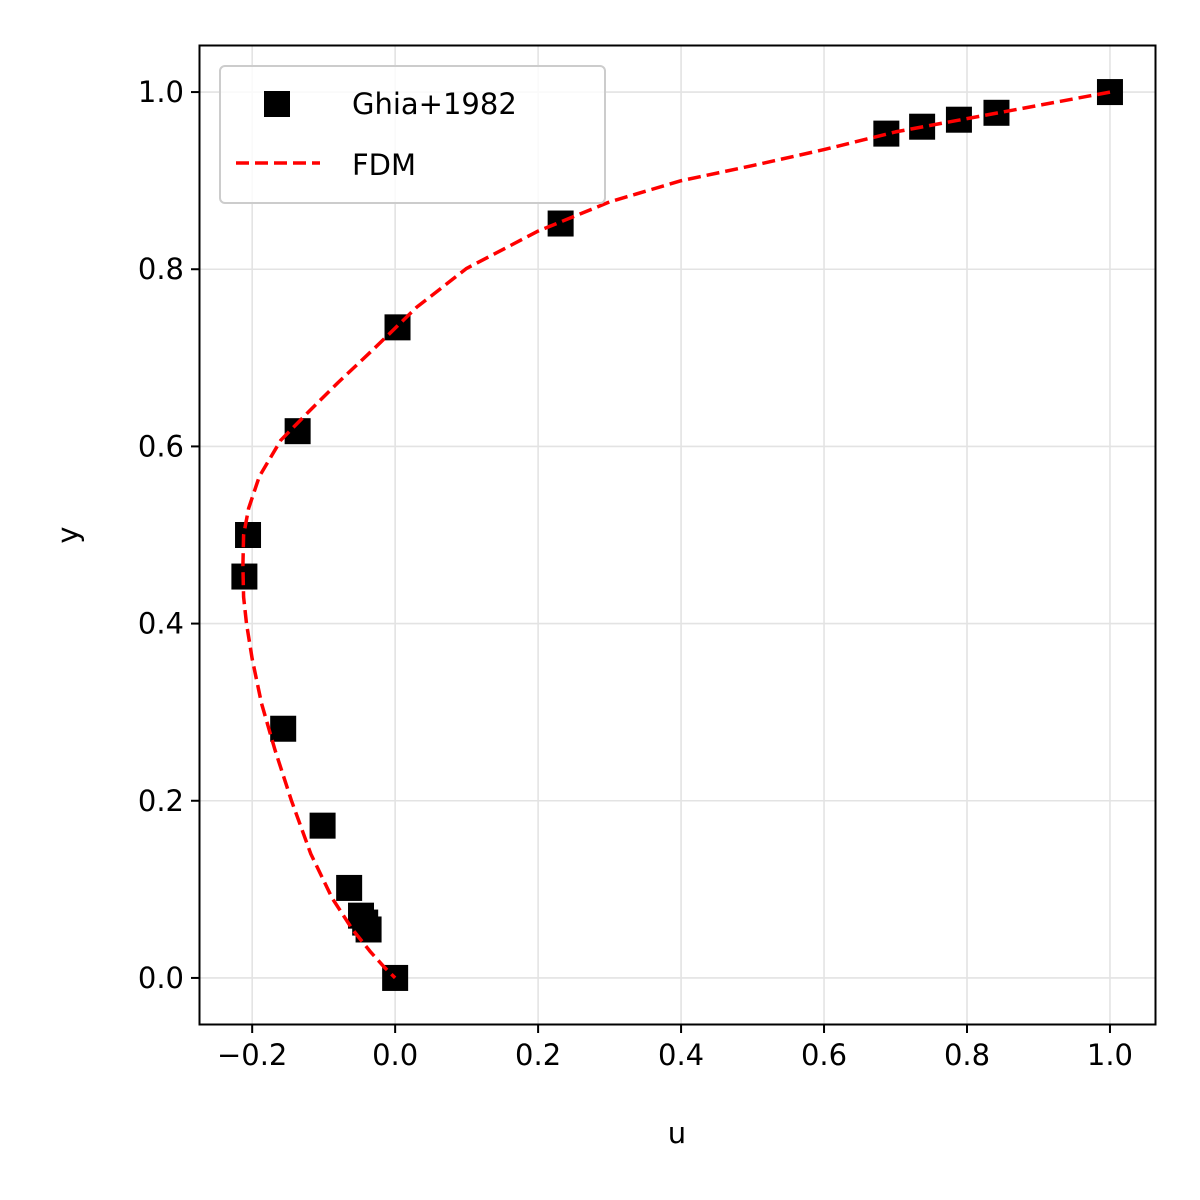 This screenshot has height=1200, width=1200. What do you see at coordinates (161, 801) in the screenshot?
I see `y-tick-label: 0.2` at bounding box center [161, 801].